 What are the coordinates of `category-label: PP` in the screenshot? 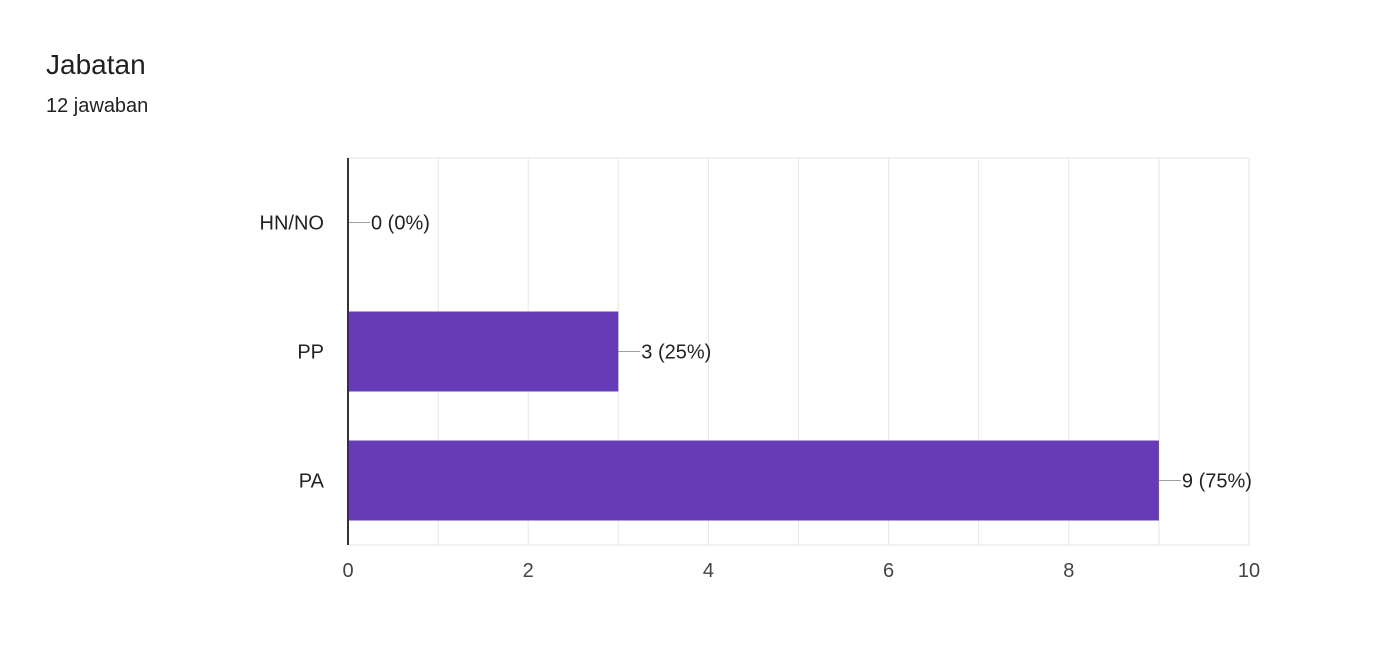 It's located at (310, 353).